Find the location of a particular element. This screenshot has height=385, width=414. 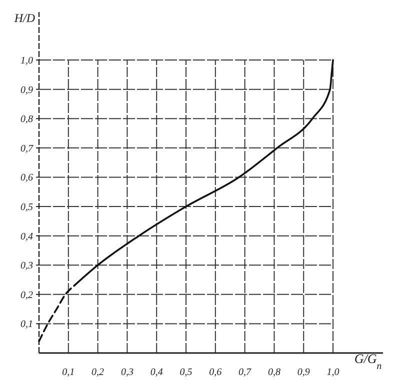

y-tick-label: 0,9 is located at coordinates (26, 90).